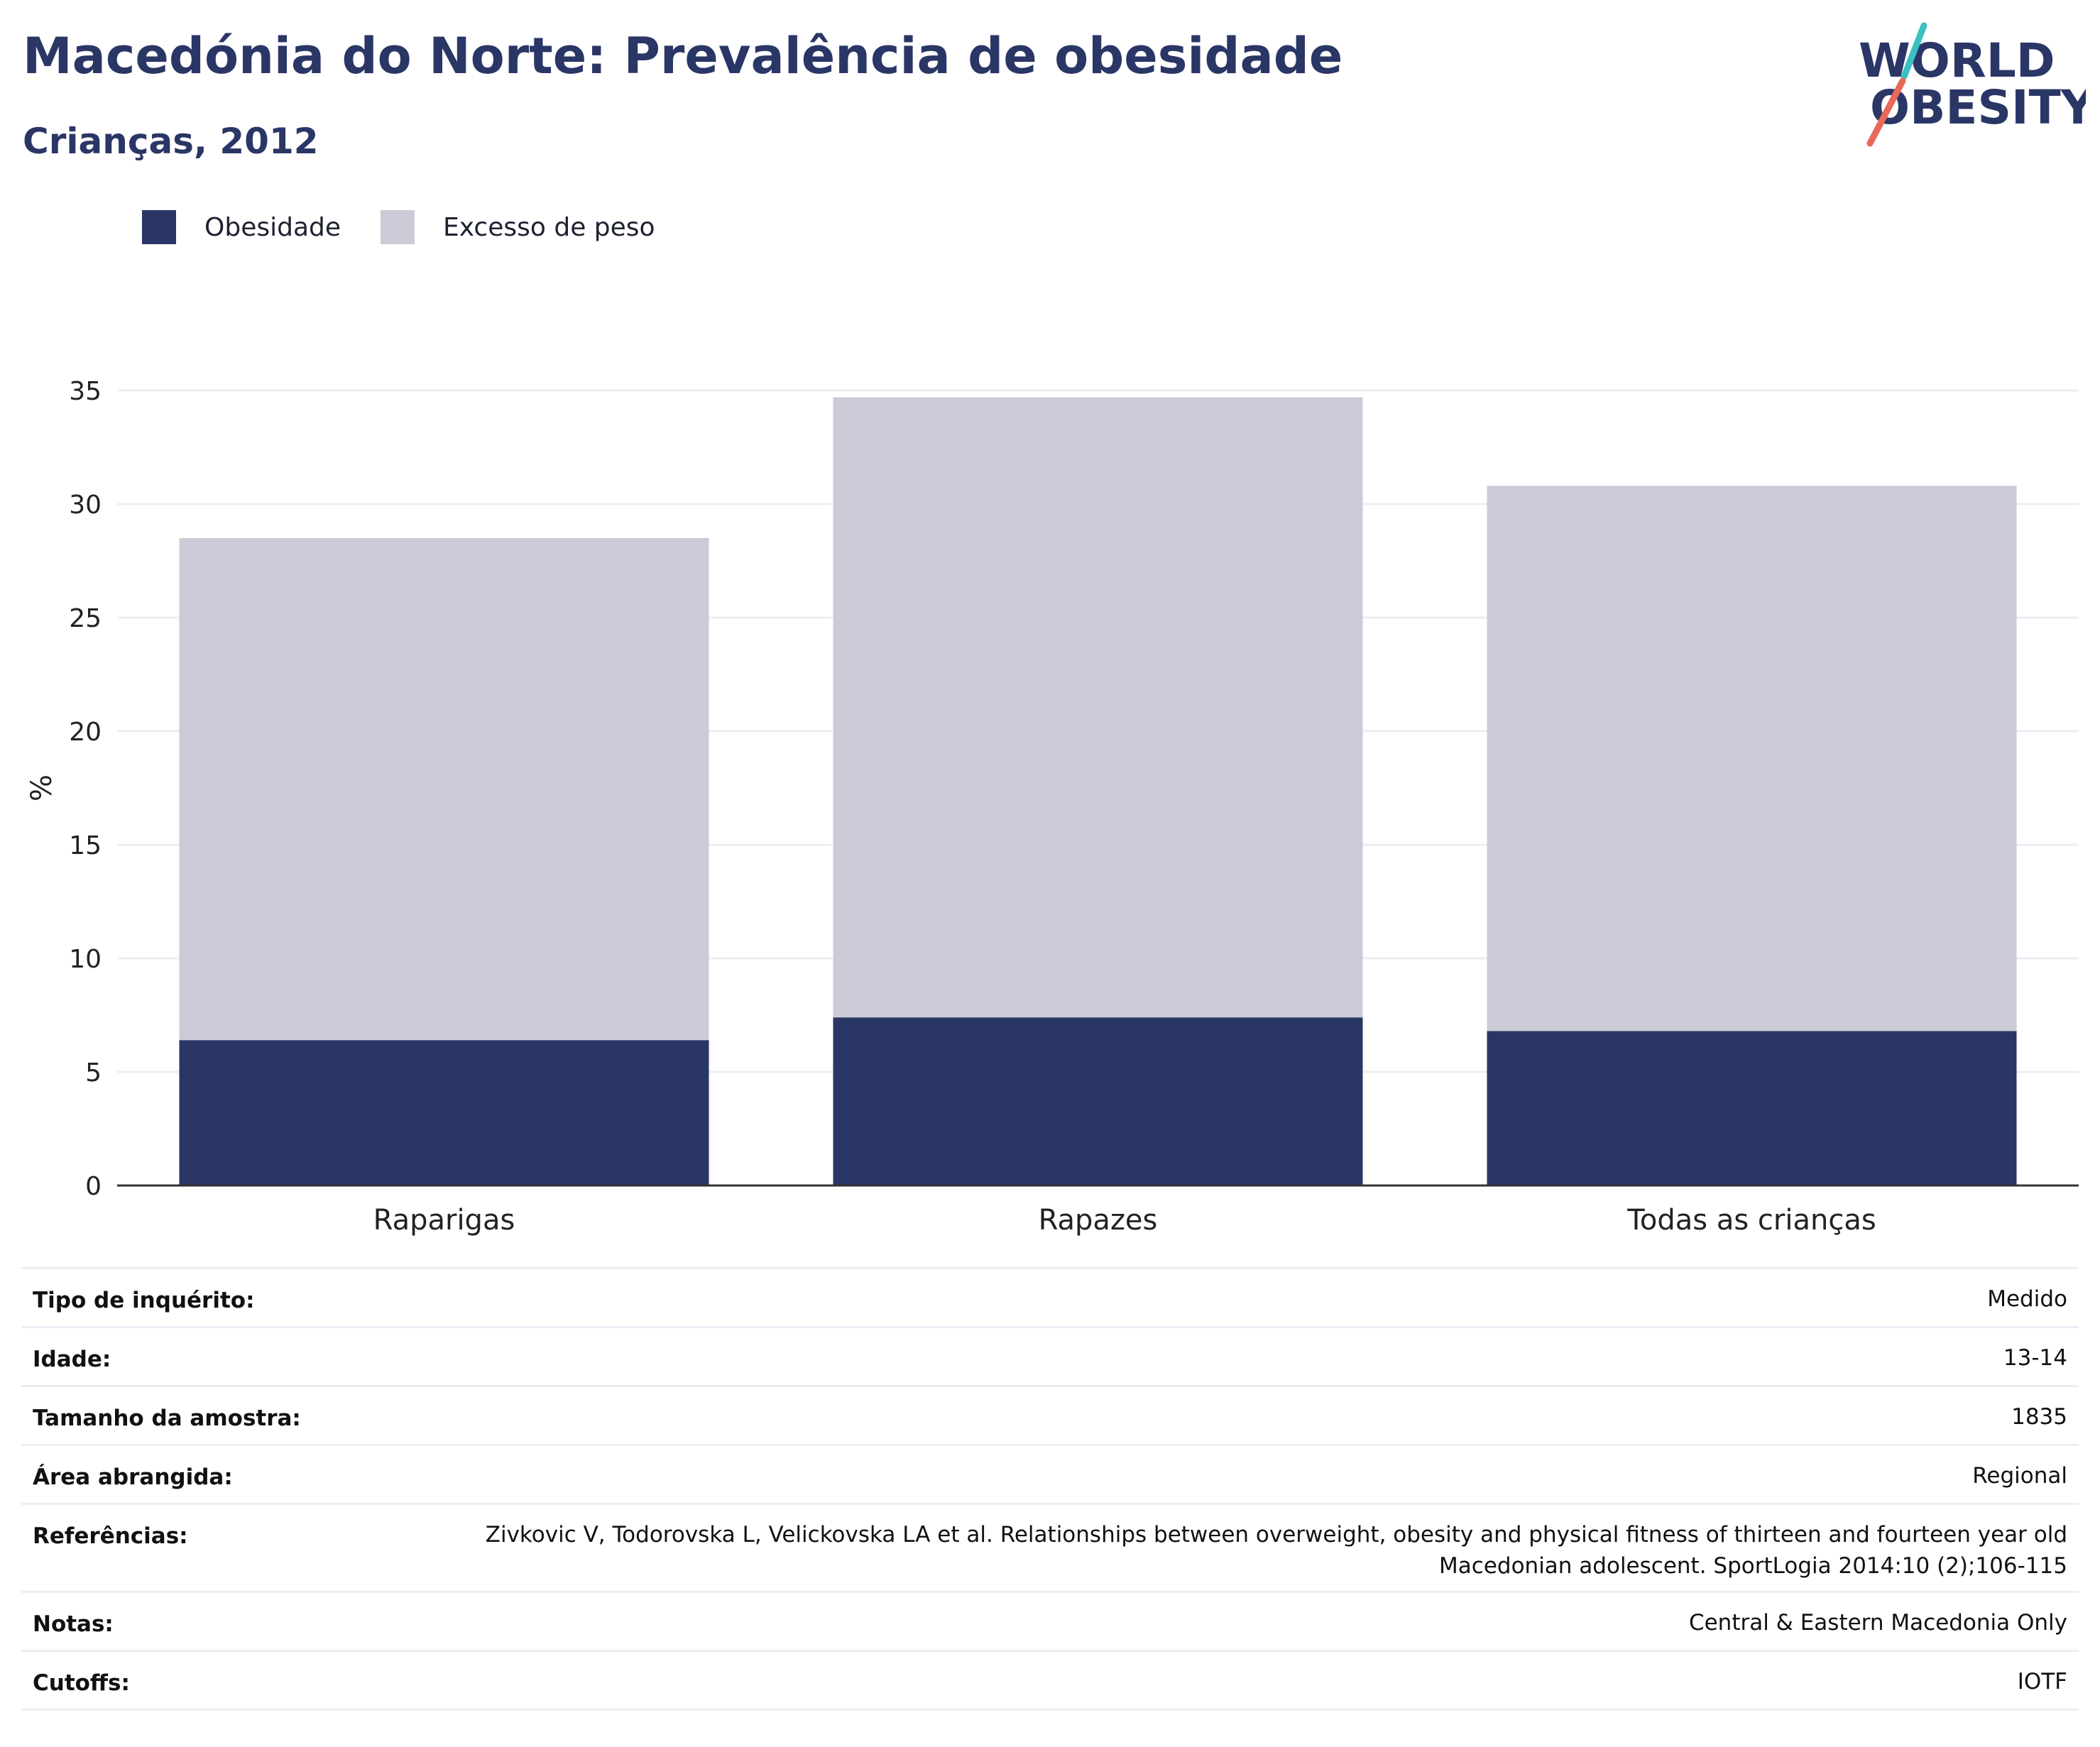  I want to click on y-tick-label: 5, so click(93, 1073).